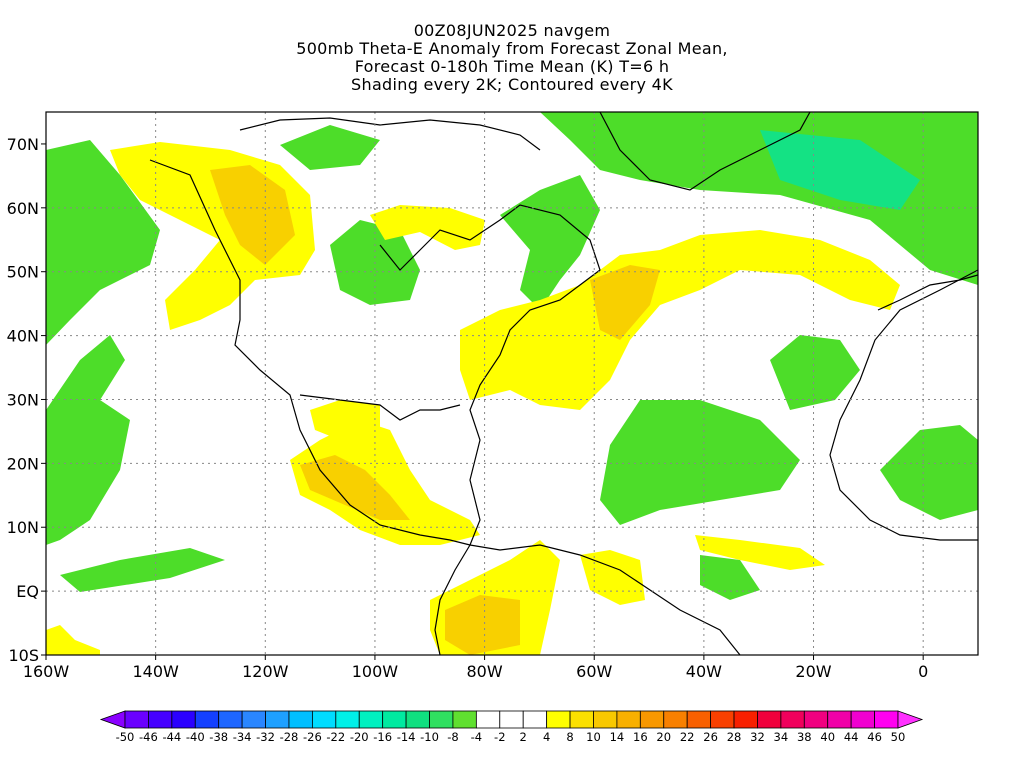 The height and width of the screenshot is (768, 1024). What do you see at coordinates (903, 405) in the screenshot?
I see `coast-africa` at bounding box center [903, 405].